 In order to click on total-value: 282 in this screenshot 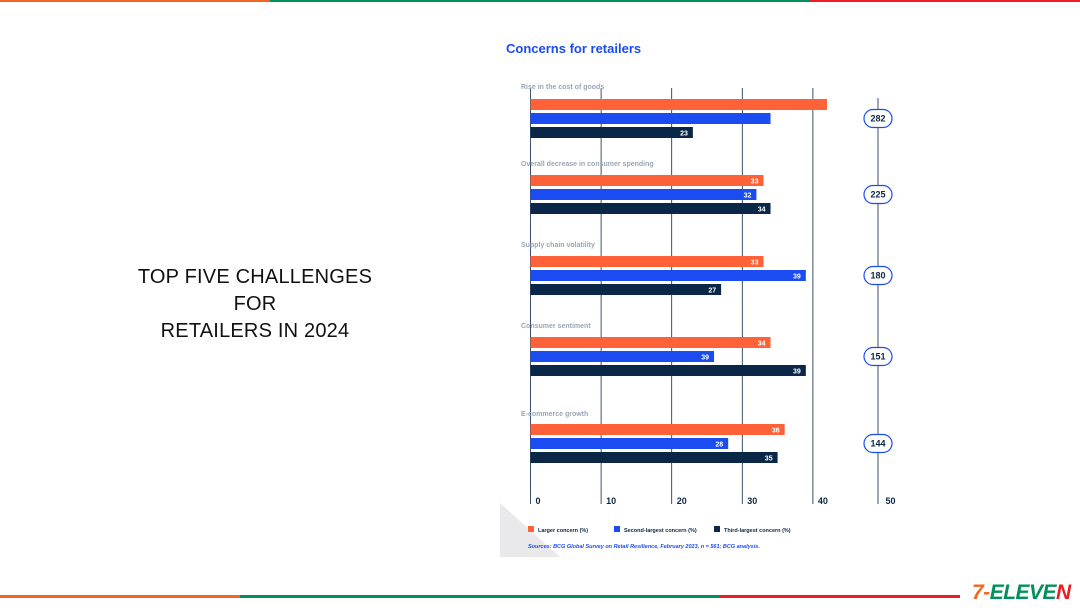, I will do `click(877, 119)`.